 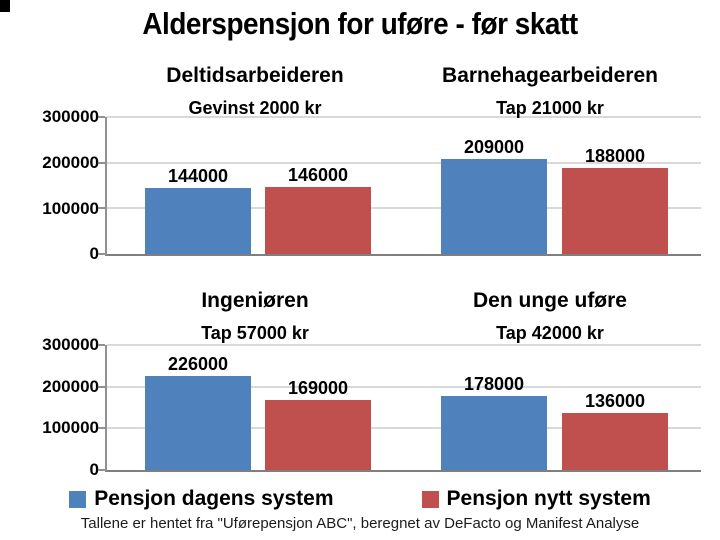 I want to click on panel-subtitle-gevinst: Gevinst 2000 kr, so click(x=255, y=108).